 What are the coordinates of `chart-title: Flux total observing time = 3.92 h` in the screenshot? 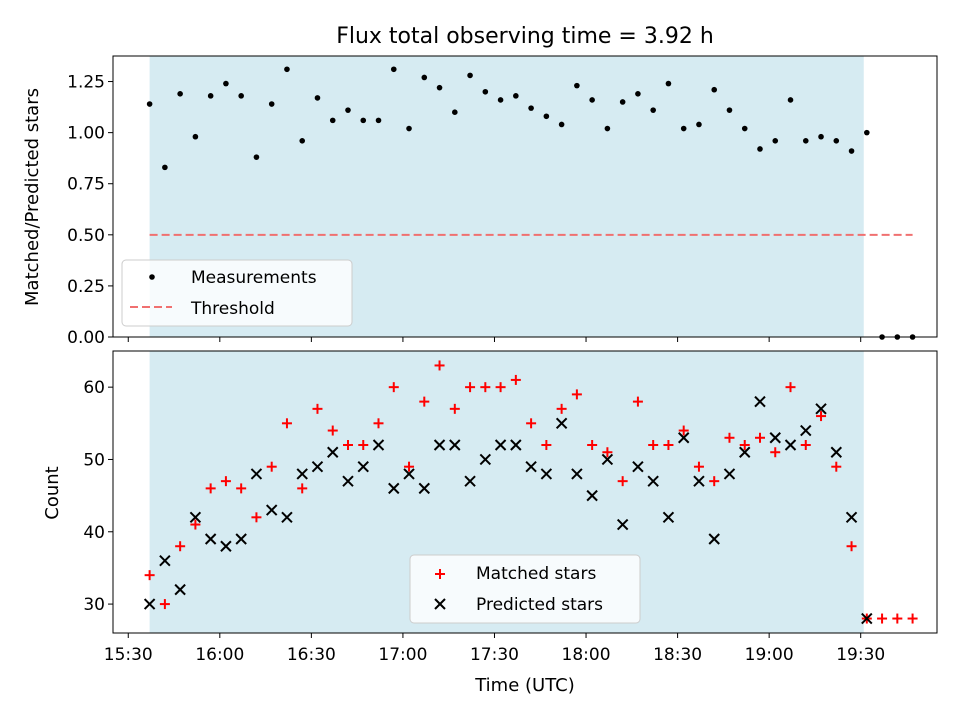 It's located at (525, 36).